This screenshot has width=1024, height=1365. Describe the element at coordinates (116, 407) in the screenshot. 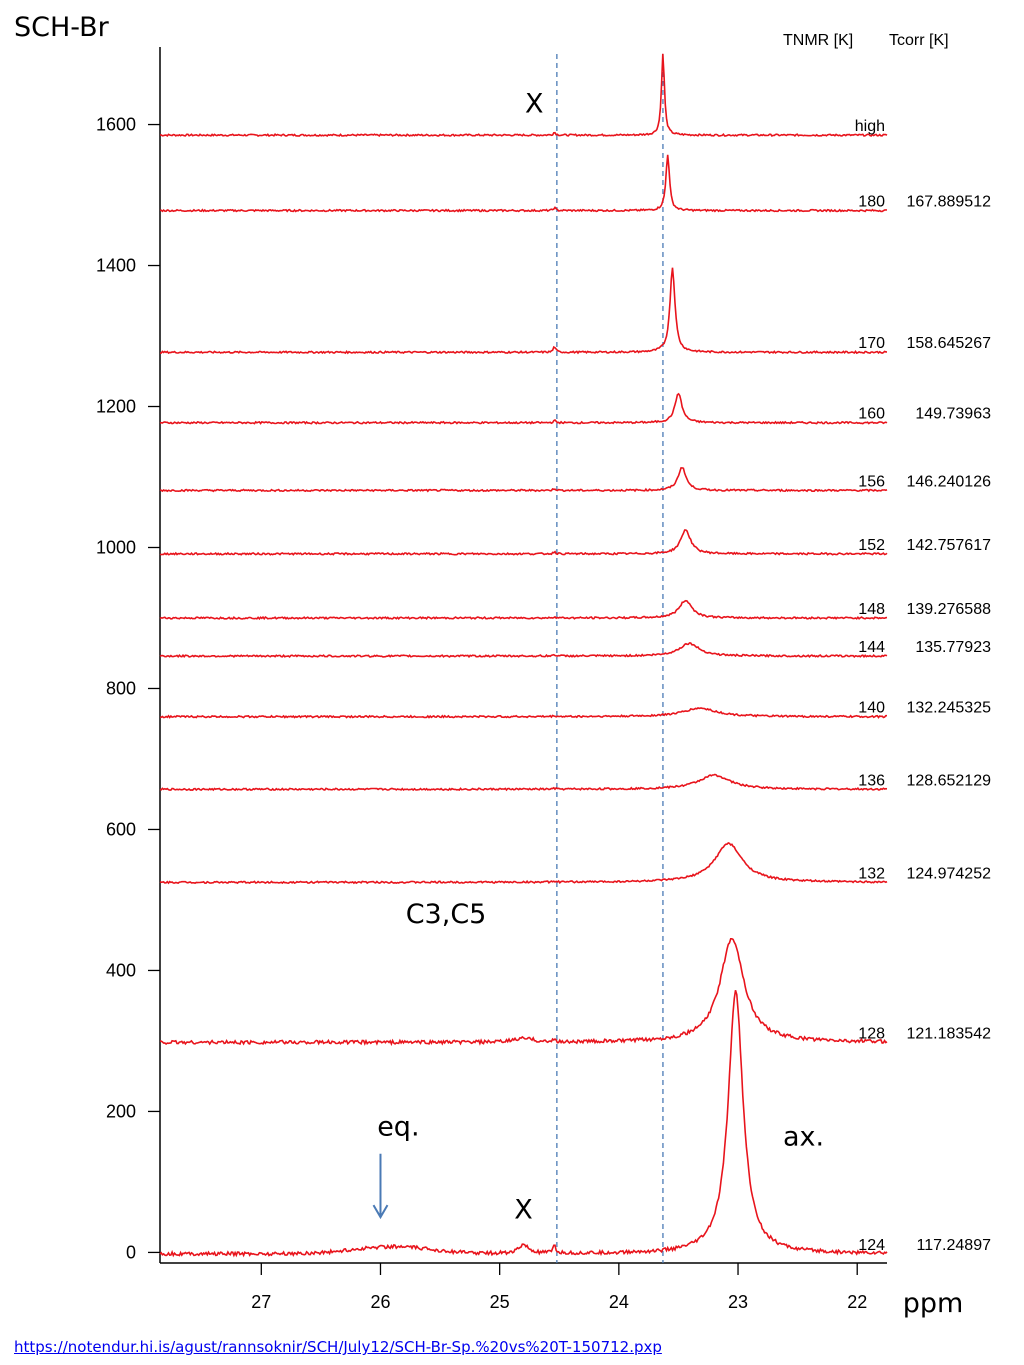

I see `y-tick-label: 1200` at that location.